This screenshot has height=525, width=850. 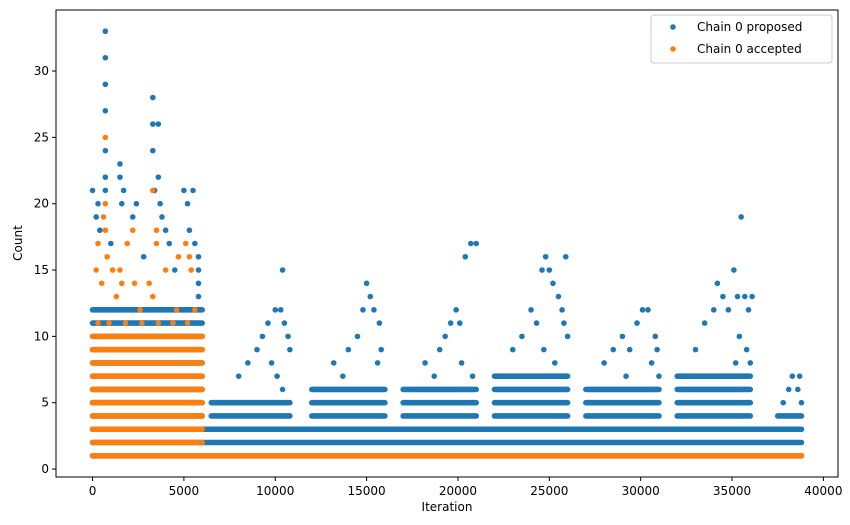 I want to click on legend-marker-accepted, so click(x=673, y=49).